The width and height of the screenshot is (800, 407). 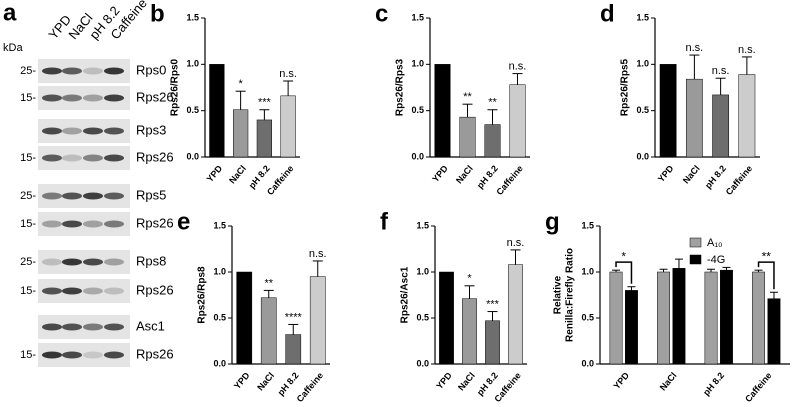 What do you see at coordinates (294, 317) in the screenshot?
I see `significance: ****` at bounding box center [294, 317].